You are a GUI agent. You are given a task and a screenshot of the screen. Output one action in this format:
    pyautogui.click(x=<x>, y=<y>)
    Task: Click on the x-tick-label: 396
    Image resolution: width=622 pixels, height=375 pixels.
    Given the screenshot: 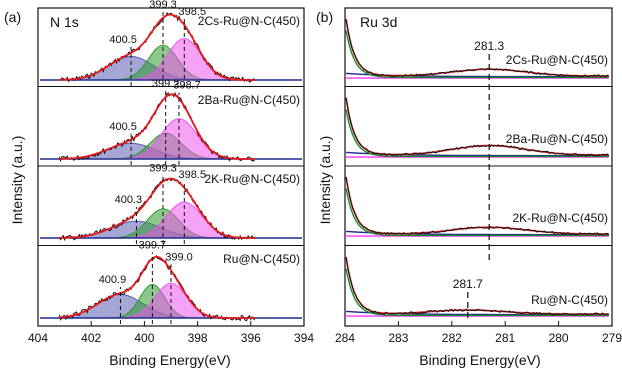 What is the action you would take?
    pyautogui.click(x=251, y=338)
    